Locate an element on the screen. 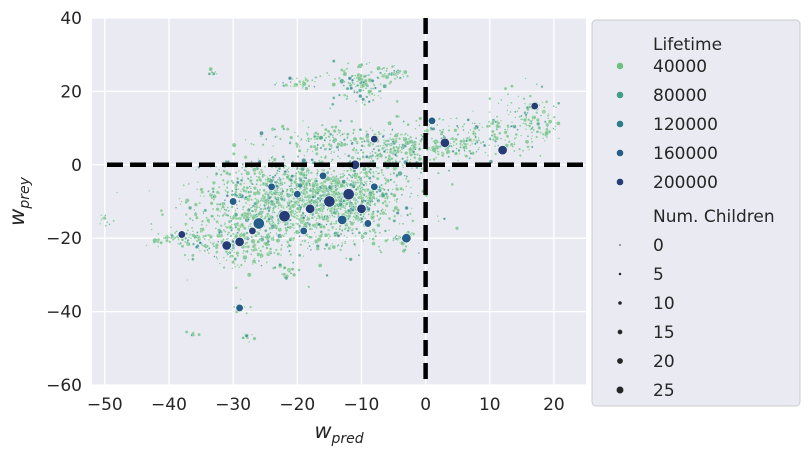 Image resolution: width=810 pixels, height=455 pixels. legend-hue-label: 80000 is located at coordinates (680, 96).